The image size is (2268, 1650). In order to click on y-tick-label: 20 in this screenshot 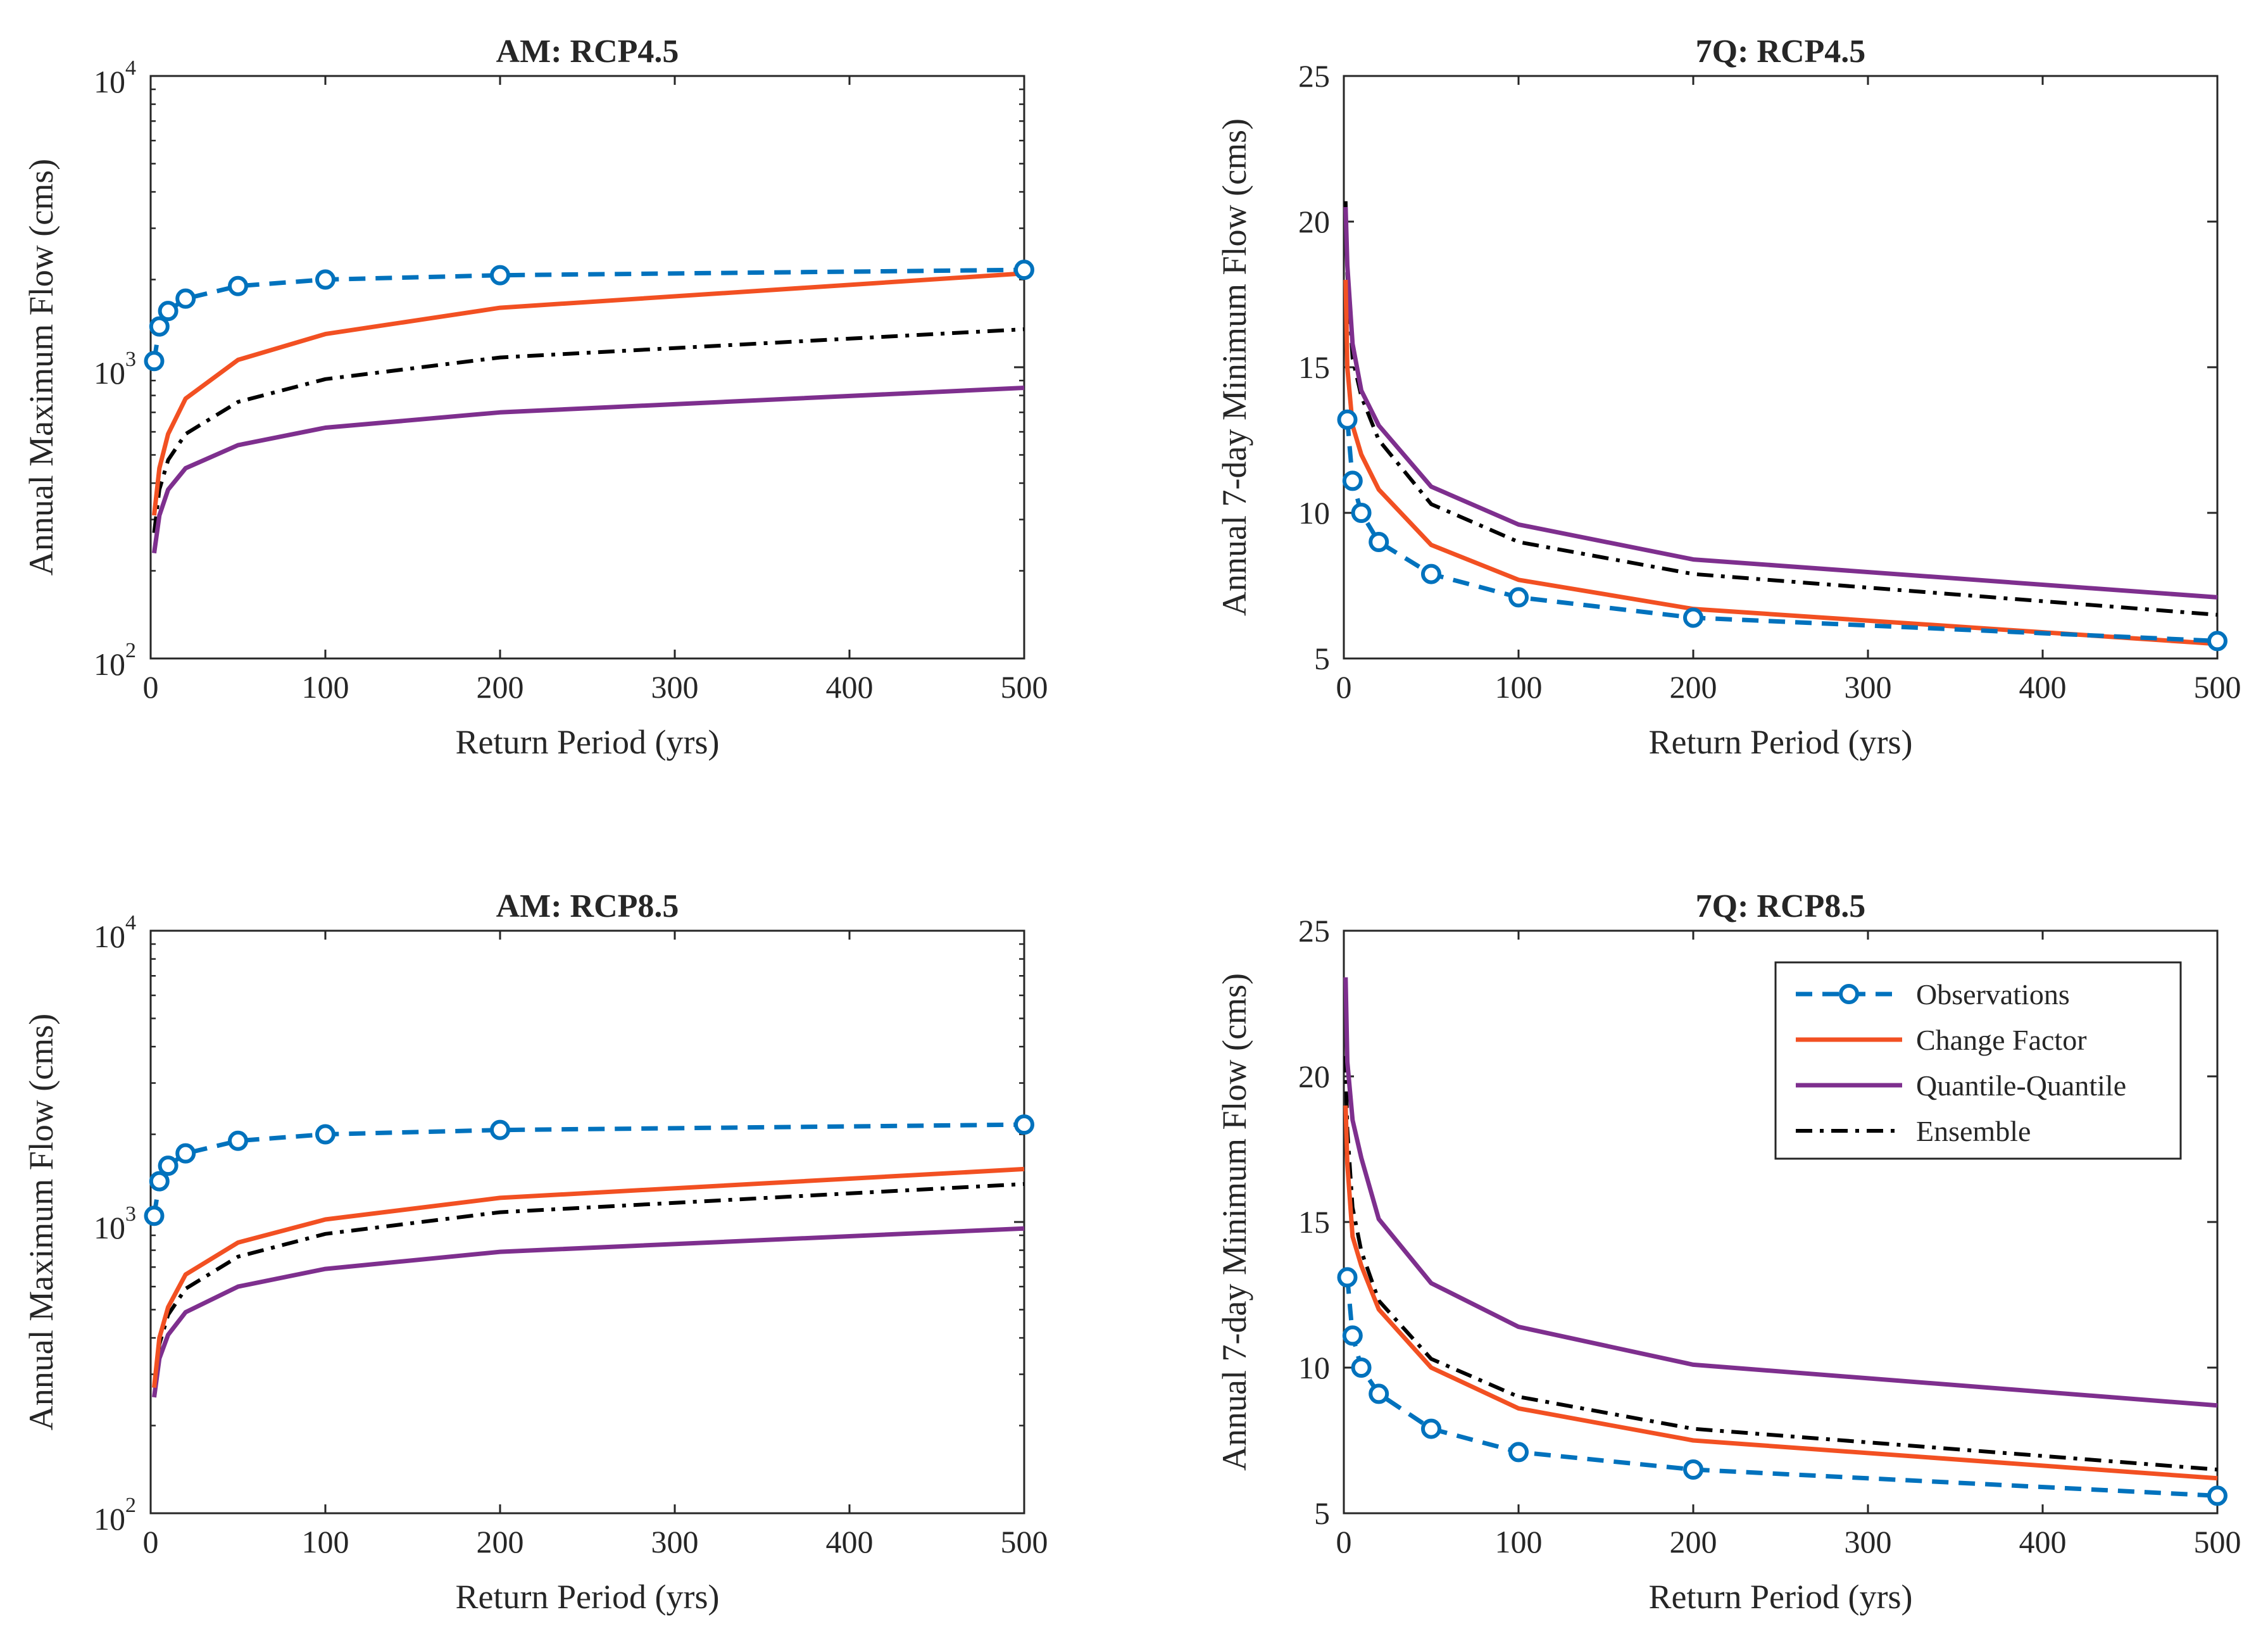, I will do `click(1314, 221)`.